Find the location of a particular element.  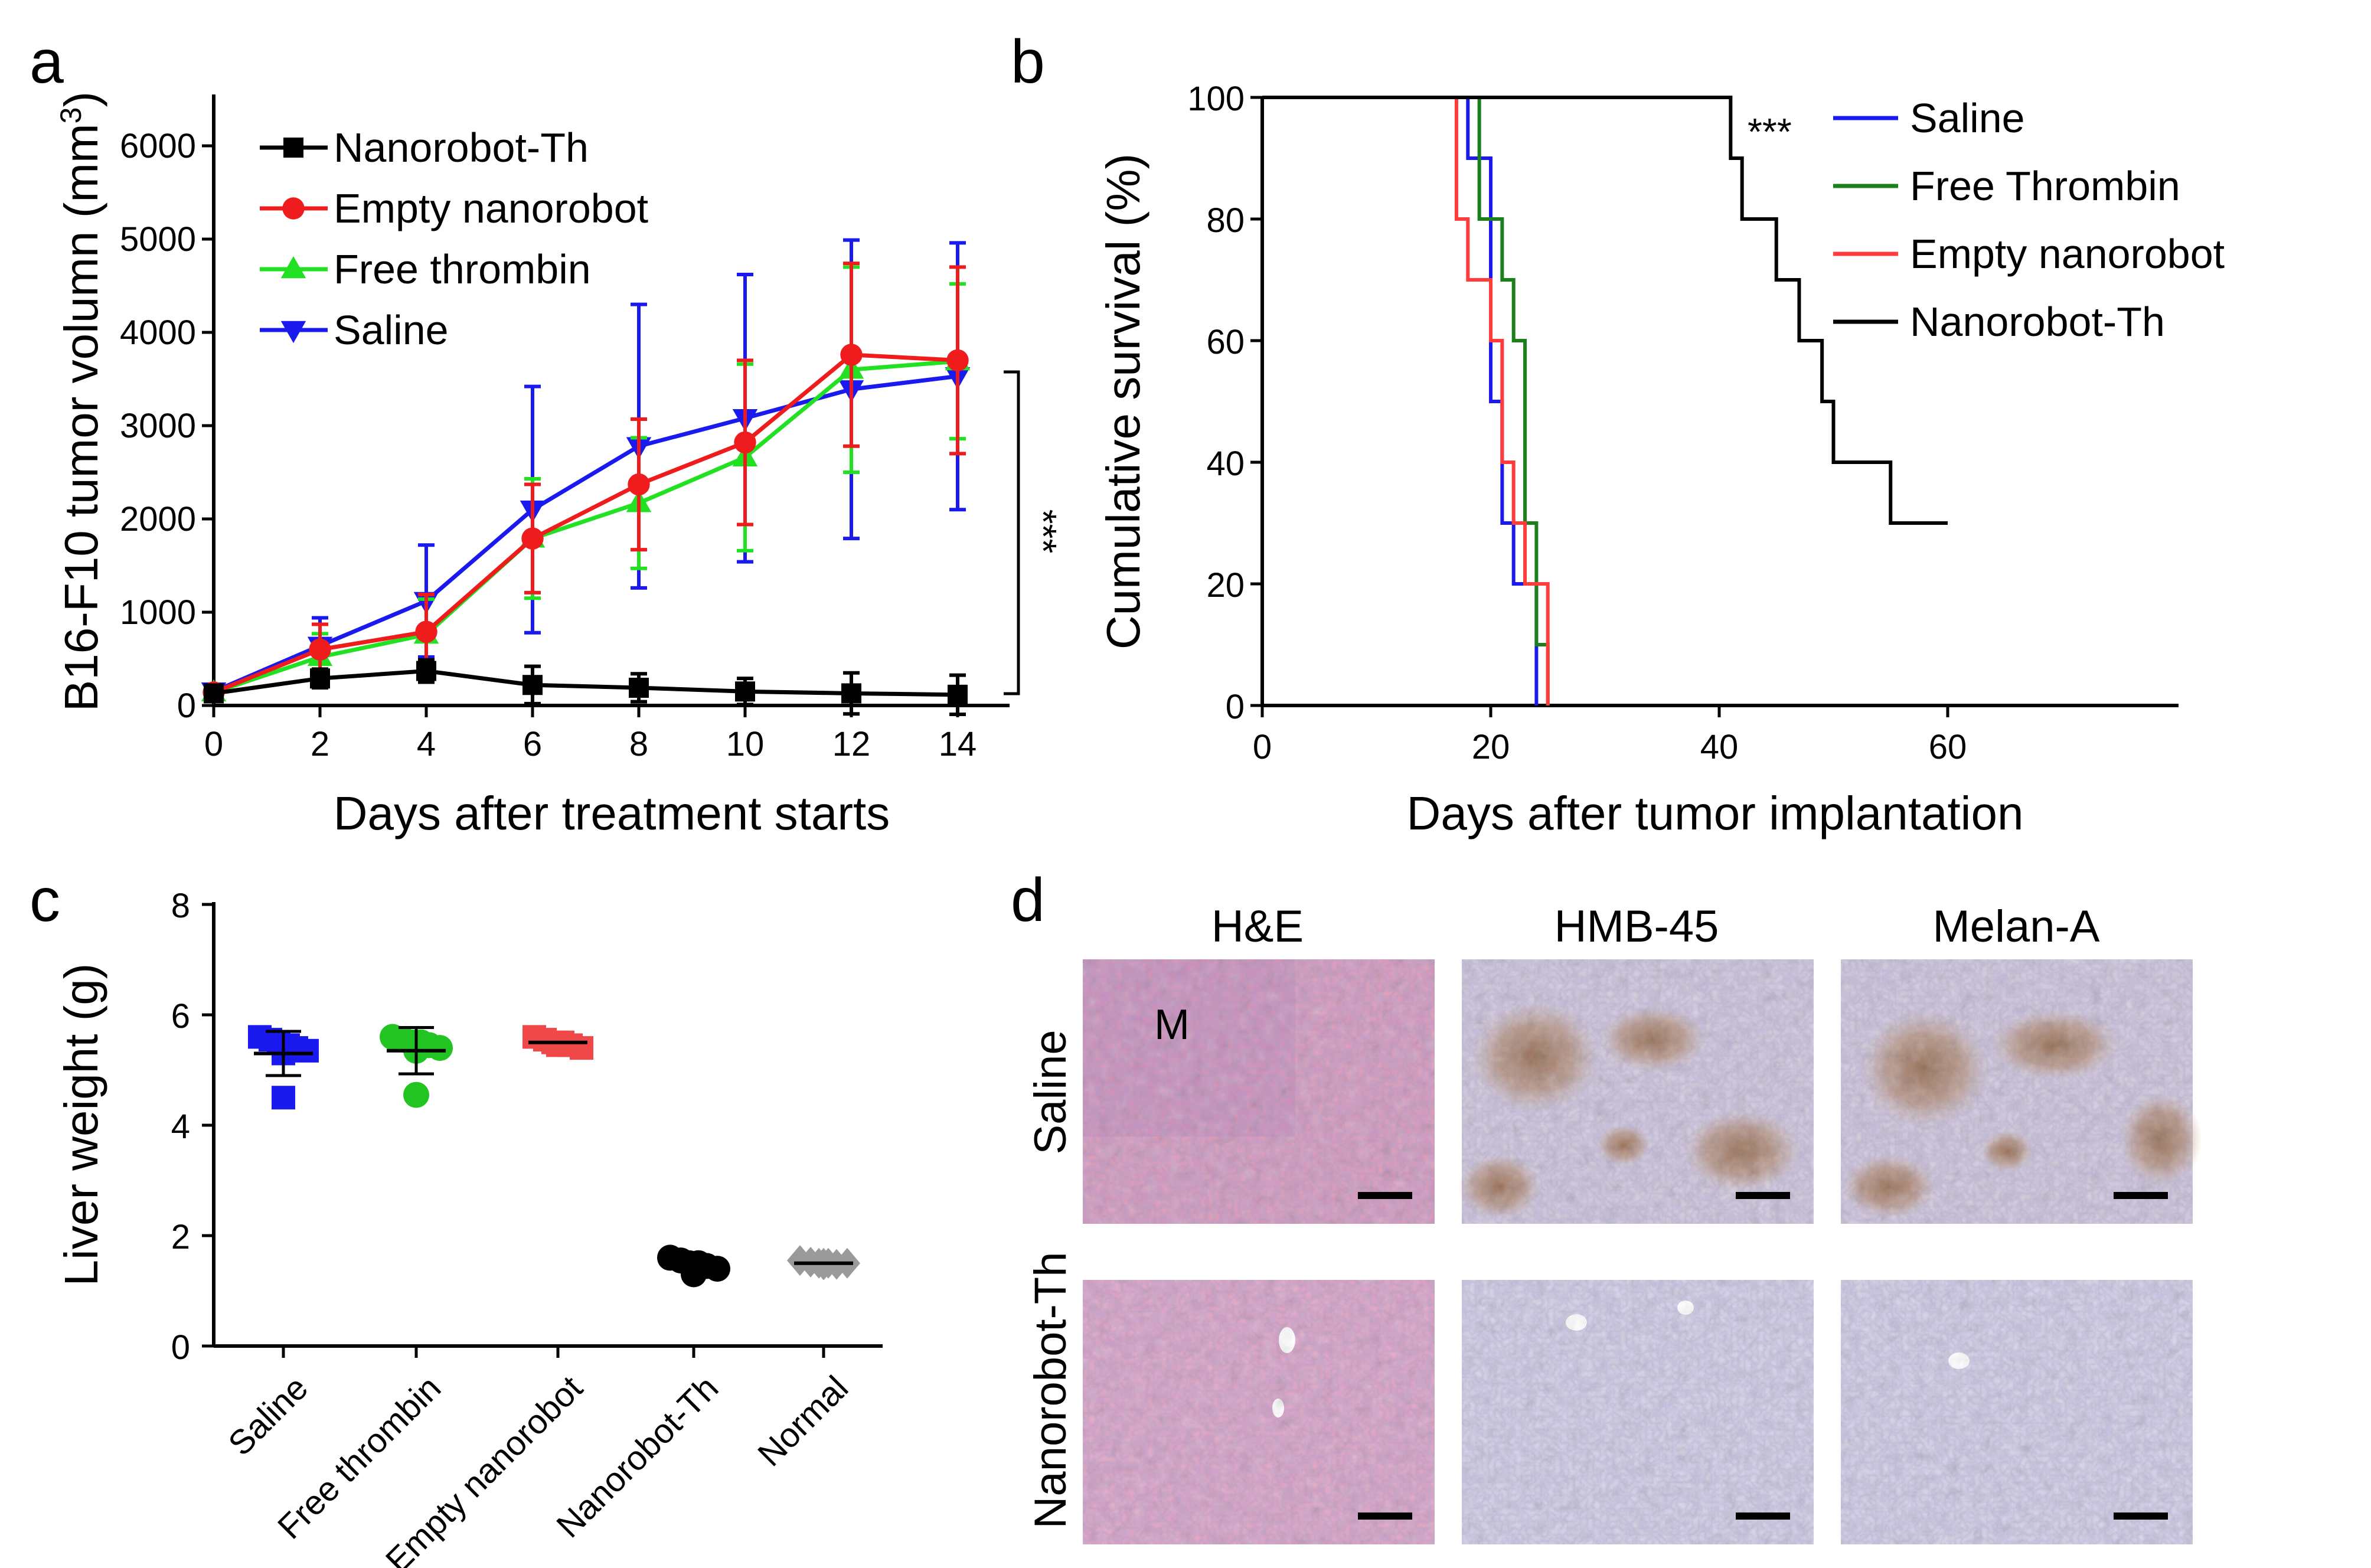

y-axis-label-a: B16-F10 tumor volumn (mm3) is located at coordinates (80, 402).